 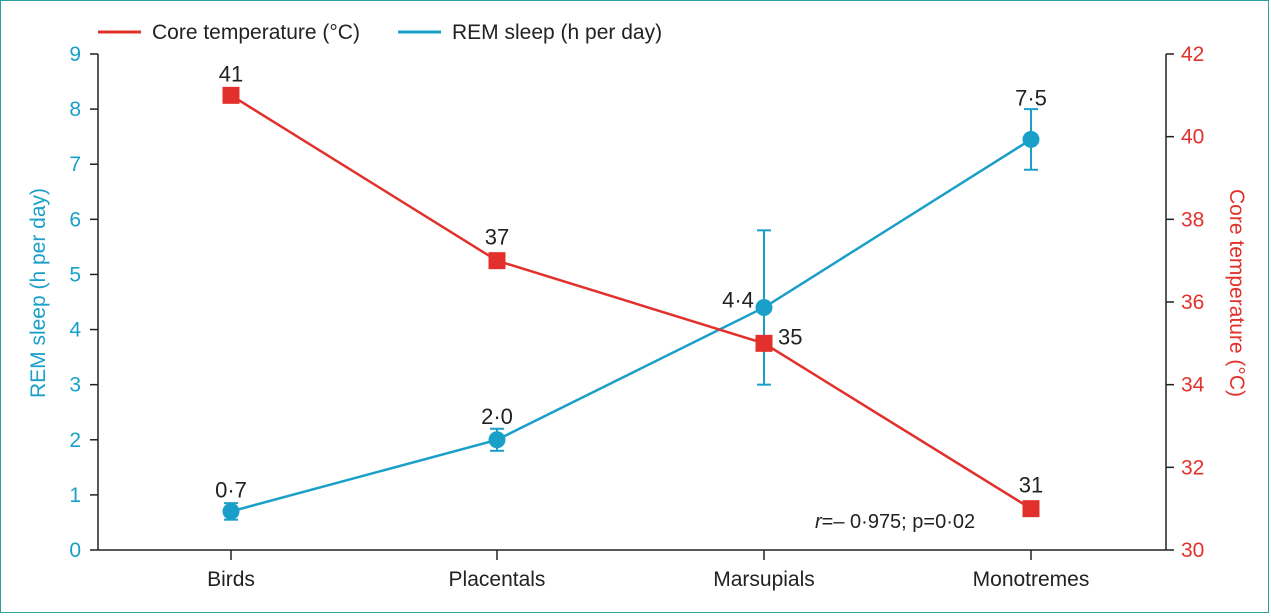 What do you see at coordinates (1192, 137) in the screenshot?
I see `right-tick-label: 40` at bounding box center [1192, 137].